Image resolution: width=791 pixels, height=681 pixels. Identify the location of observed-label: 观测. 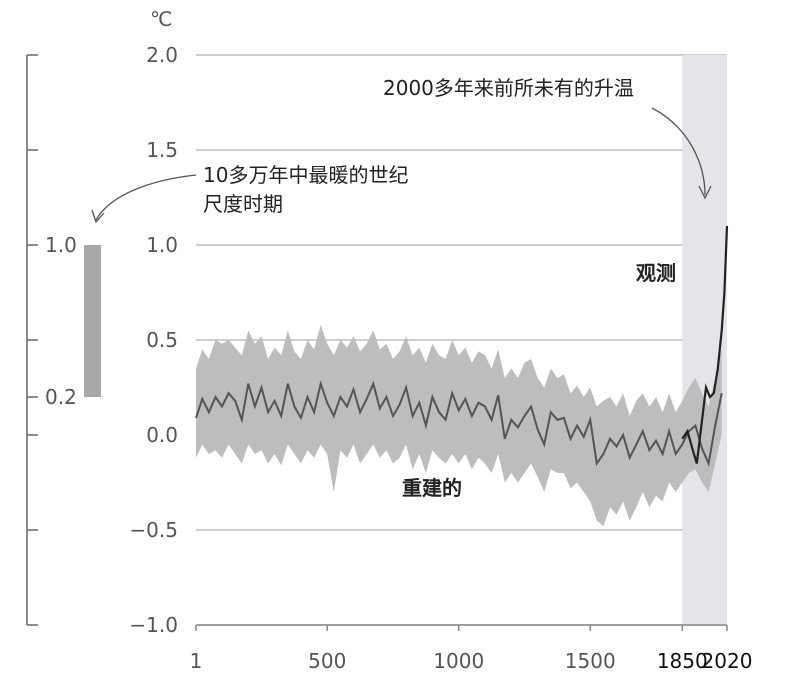
(656, 273).